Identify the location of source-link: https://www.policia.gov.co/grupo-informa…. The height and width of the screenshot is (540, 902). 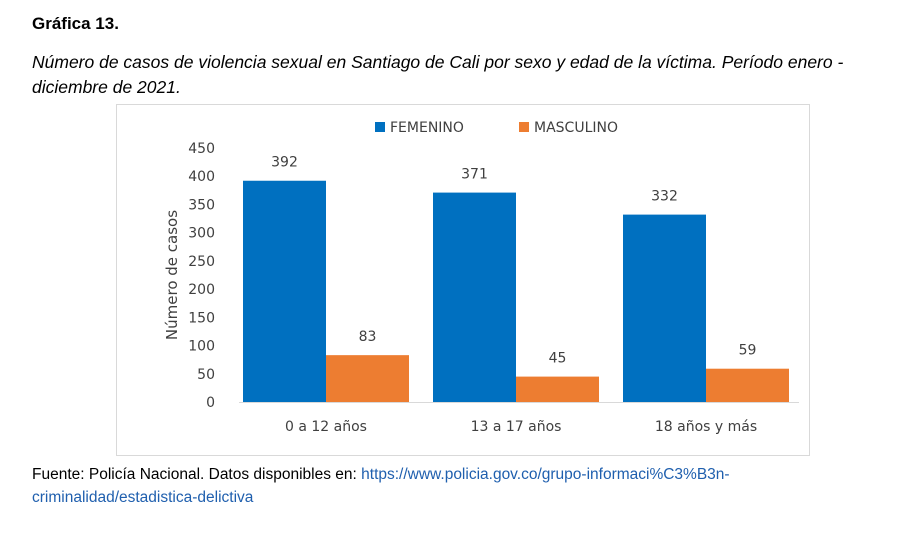
(381, 486).